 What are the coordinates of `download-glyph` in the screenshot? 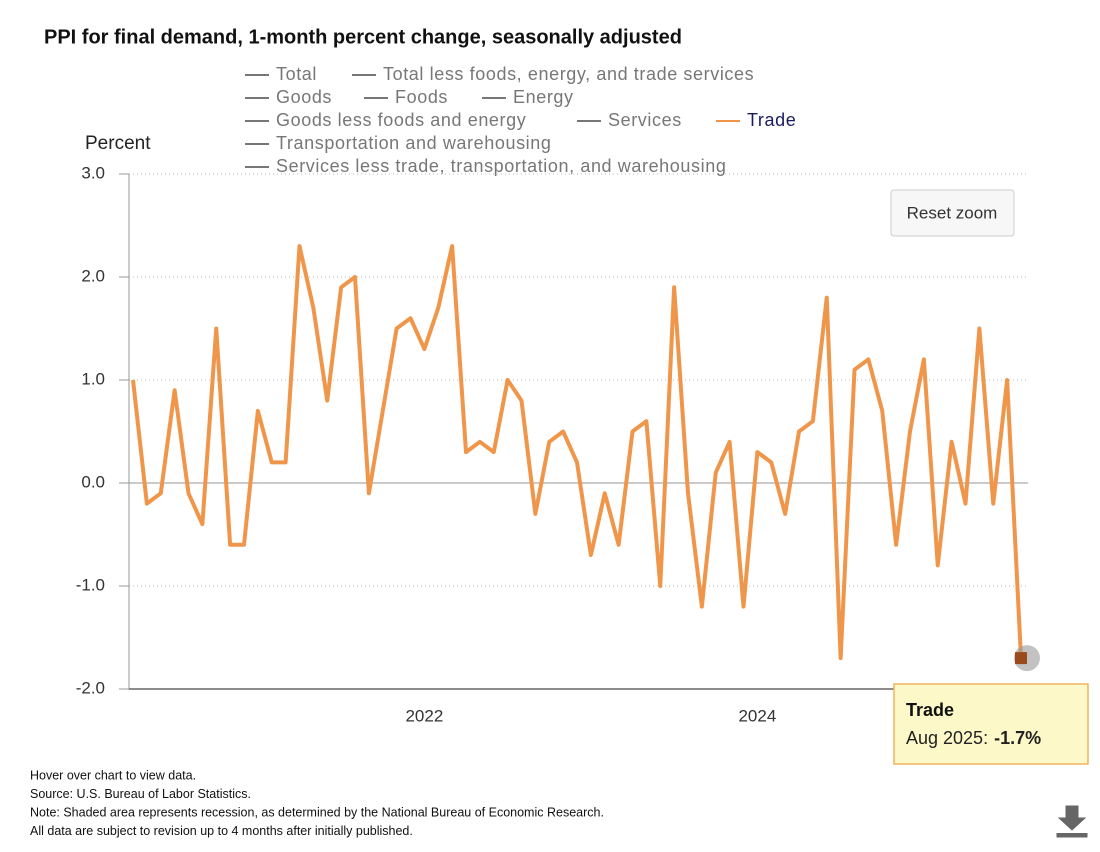 It's located at (1072, 821).